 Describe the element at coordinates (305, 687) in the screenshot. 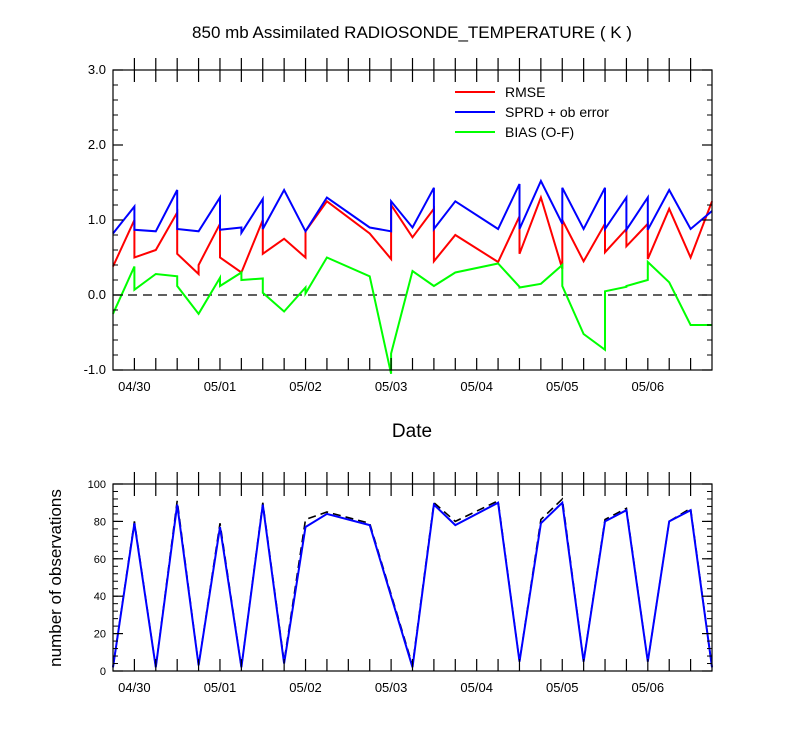

I see `bottom-x-tick-label: 05/02` at that location.